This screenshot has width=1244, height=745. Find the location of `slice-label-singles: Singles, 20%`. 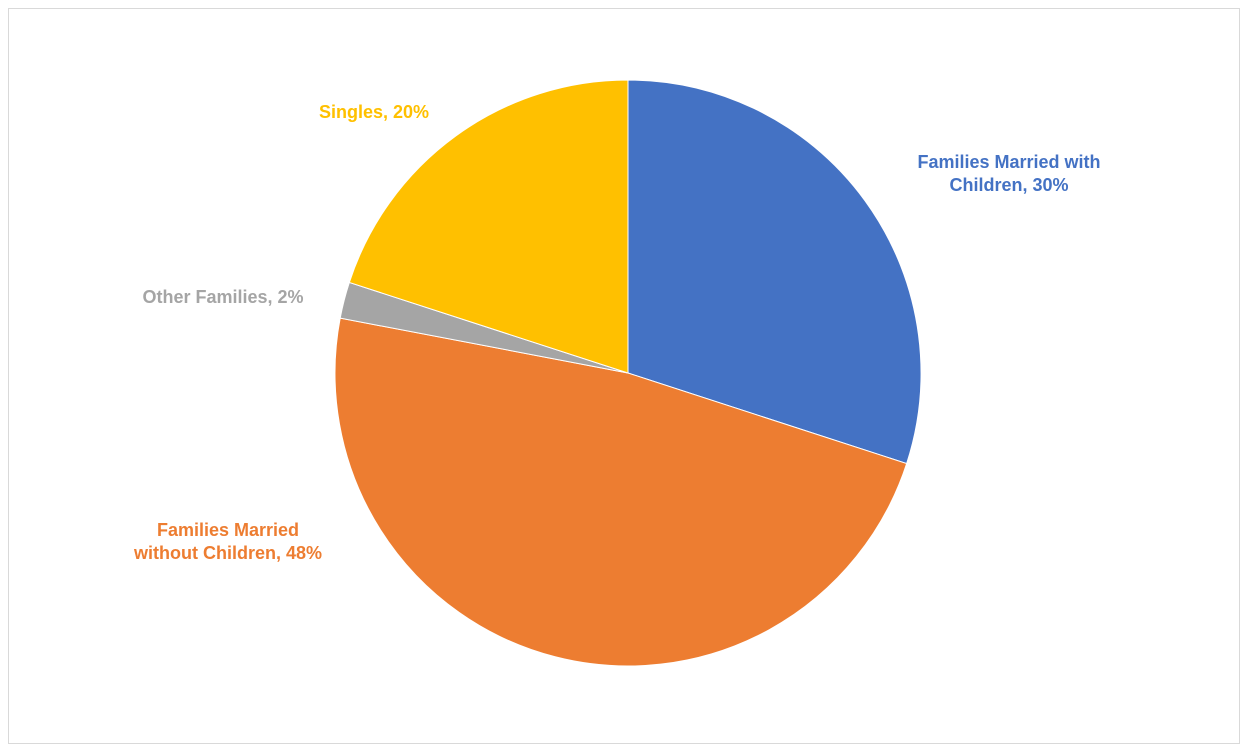

slice-label-singles: Singles, 20% is located at coordinates (374, 111).